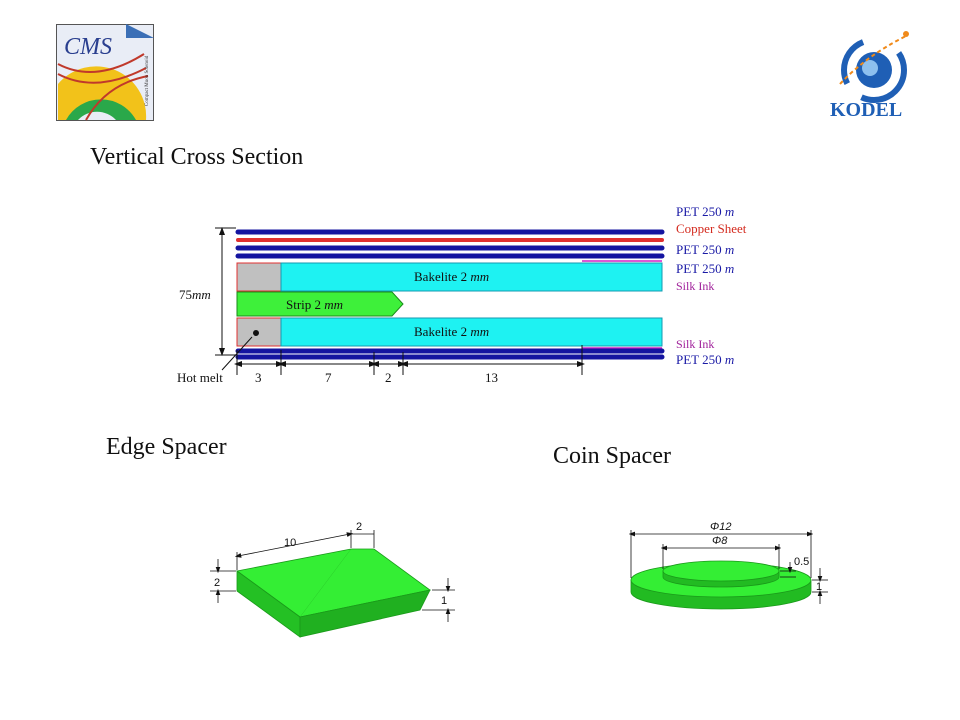  I want to click on coin-spacer-inner-label: Φ8, so click(720, 541).